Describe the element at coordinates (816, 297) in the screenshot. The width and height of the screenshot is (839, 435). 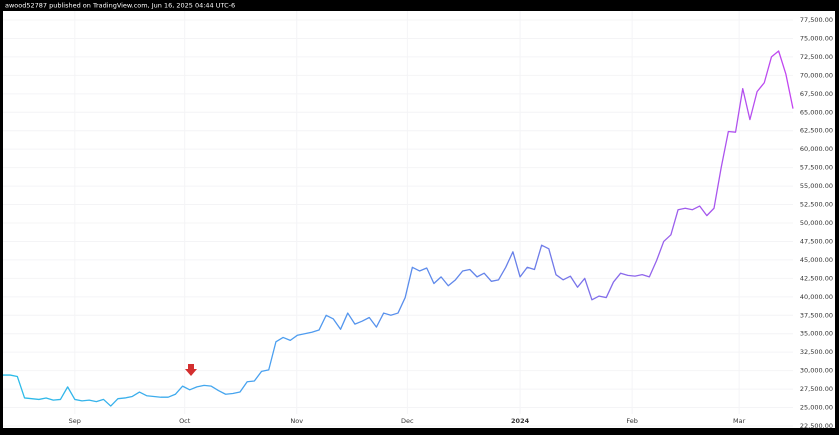
I see `y-tick-label: 40,000.00` at that location.